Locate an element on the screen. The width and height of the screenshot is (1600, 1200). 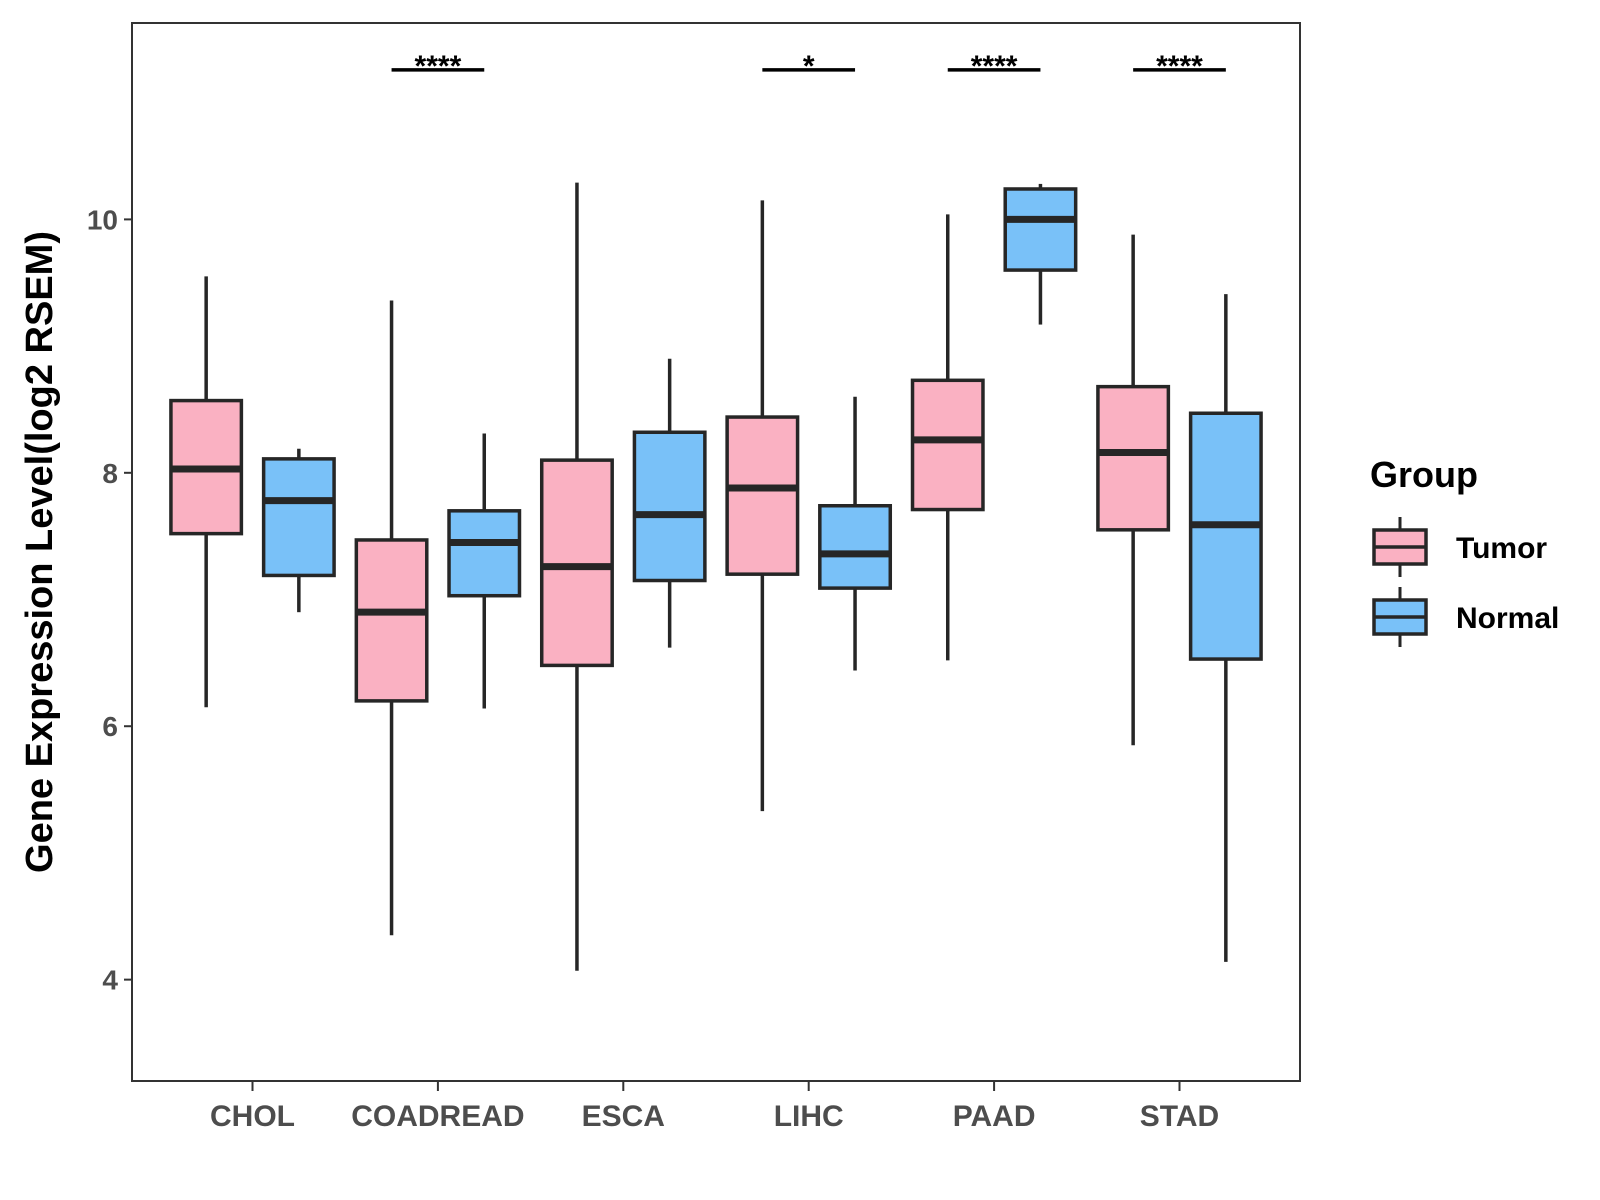
y-tick-label-10: 10 is located at coordinates (102, 219).